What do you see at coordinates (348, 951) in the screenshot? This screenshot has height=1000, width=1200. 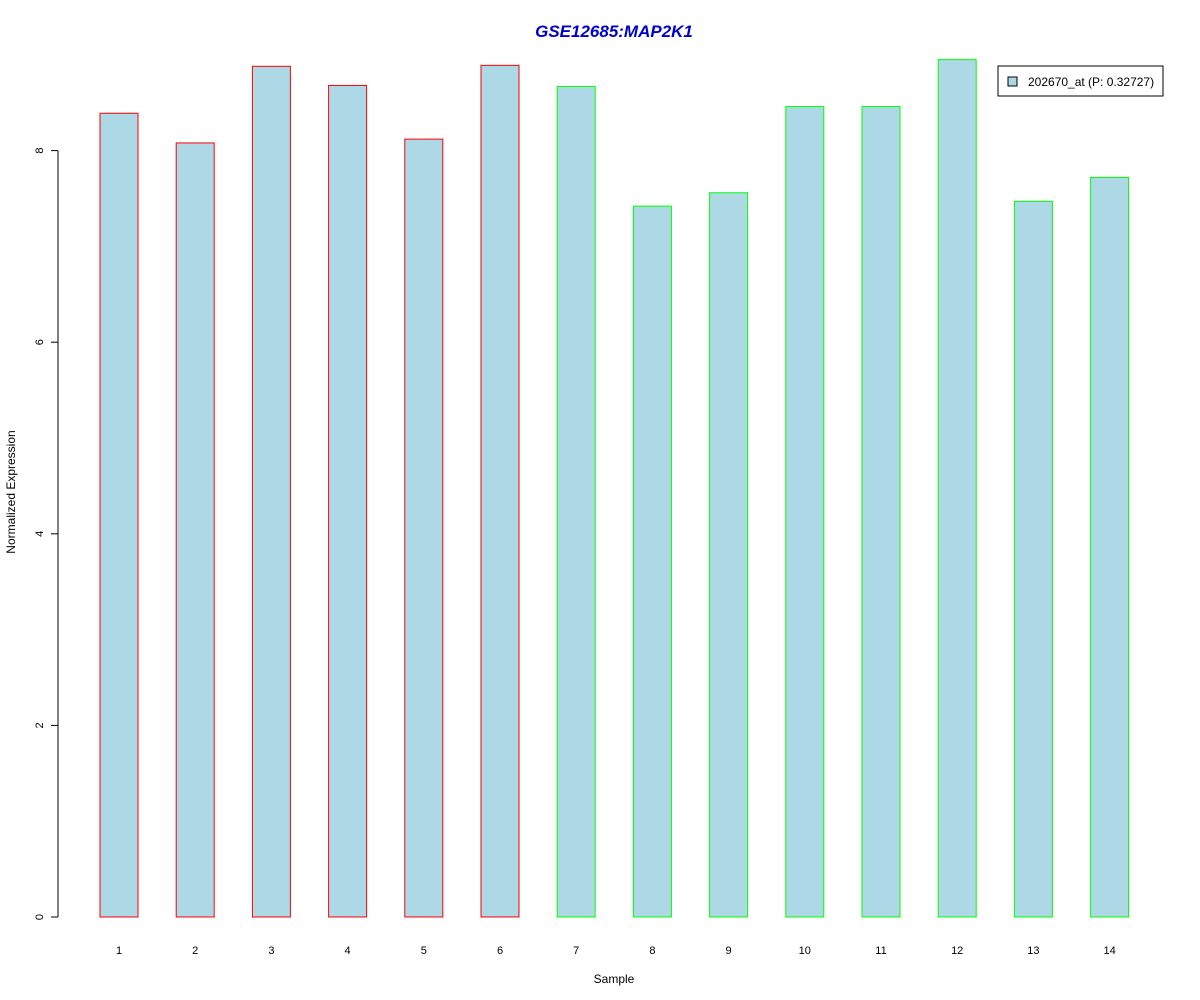 I see `x-tick-label: 4` at bounding box center [348, 951].